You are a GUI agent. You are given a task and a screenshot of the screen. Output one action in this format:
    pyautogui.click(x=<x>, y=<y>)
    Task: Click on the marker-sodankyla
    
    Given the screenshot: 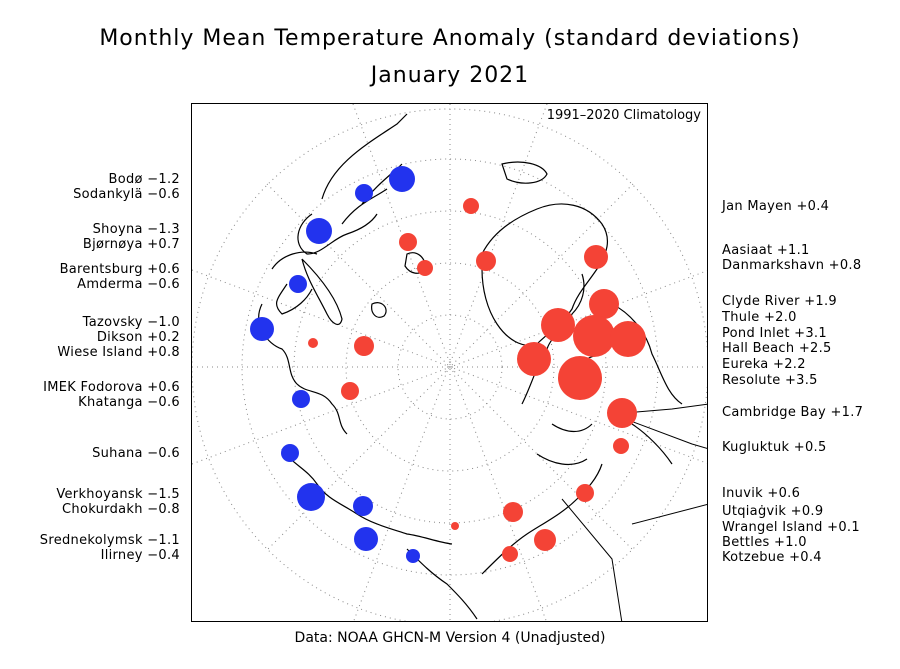 What is the action you would take?
    pyautogui.click(x=364, y=193)
    